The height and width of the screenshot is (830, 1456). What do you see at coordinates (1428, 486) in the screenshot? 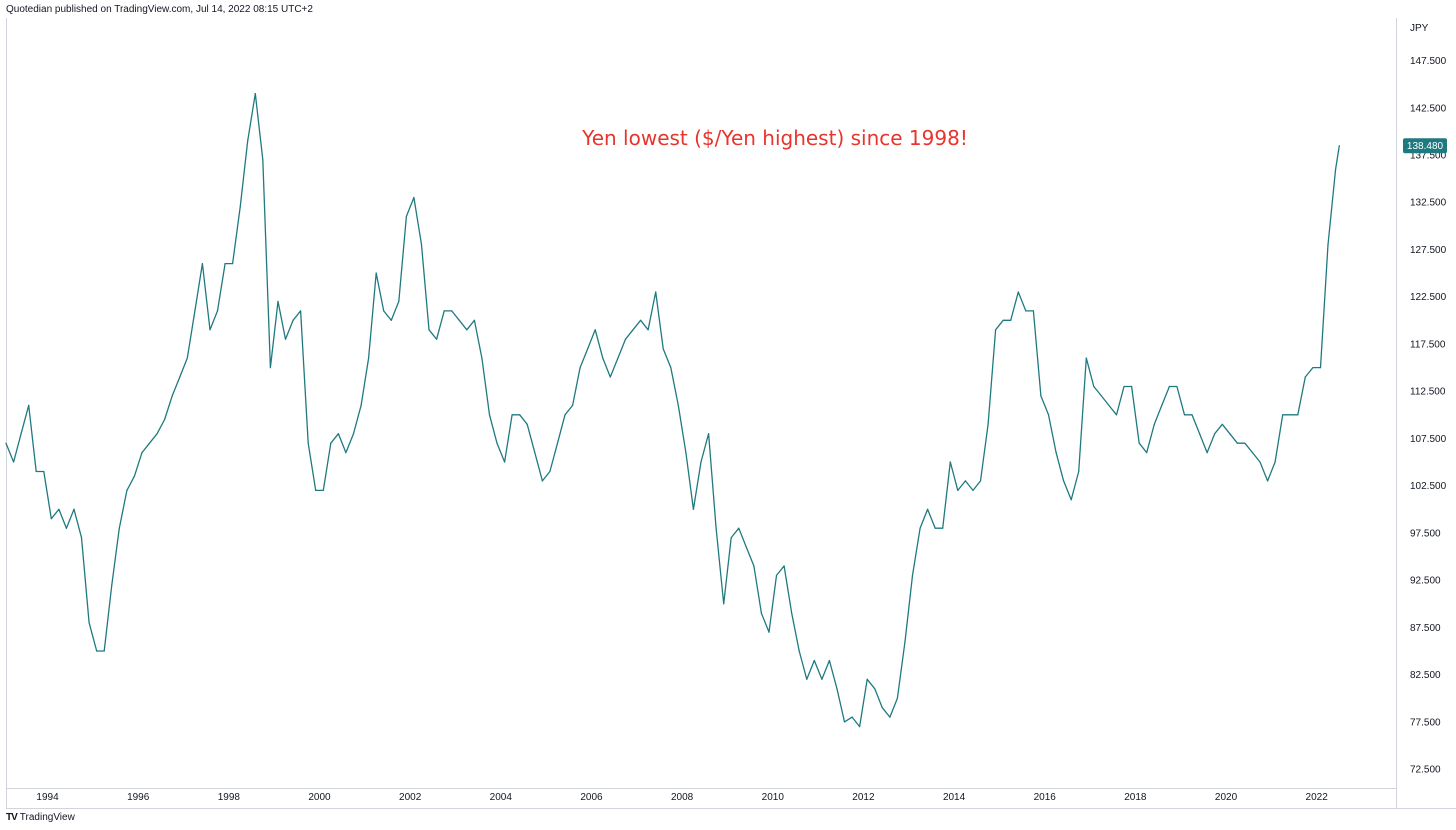
I see `y-tick-label: 102.500` at bounding box center [1428, 486].